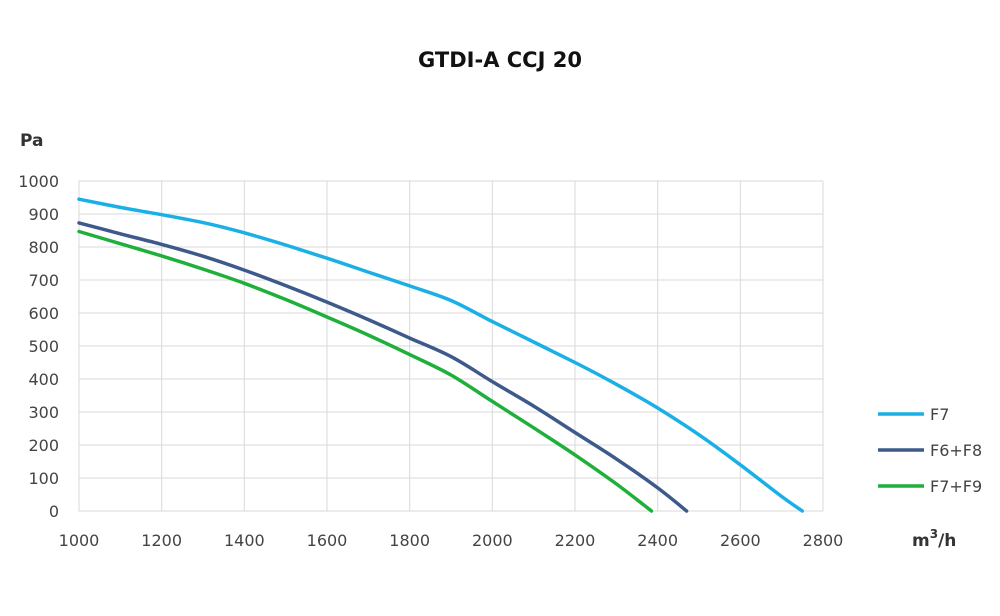 The height and width of the screenshot is (616, 1000). Describe the element at coordinates (54, 511) in the screenshot. I see `y-tick-label: 0` at that location.